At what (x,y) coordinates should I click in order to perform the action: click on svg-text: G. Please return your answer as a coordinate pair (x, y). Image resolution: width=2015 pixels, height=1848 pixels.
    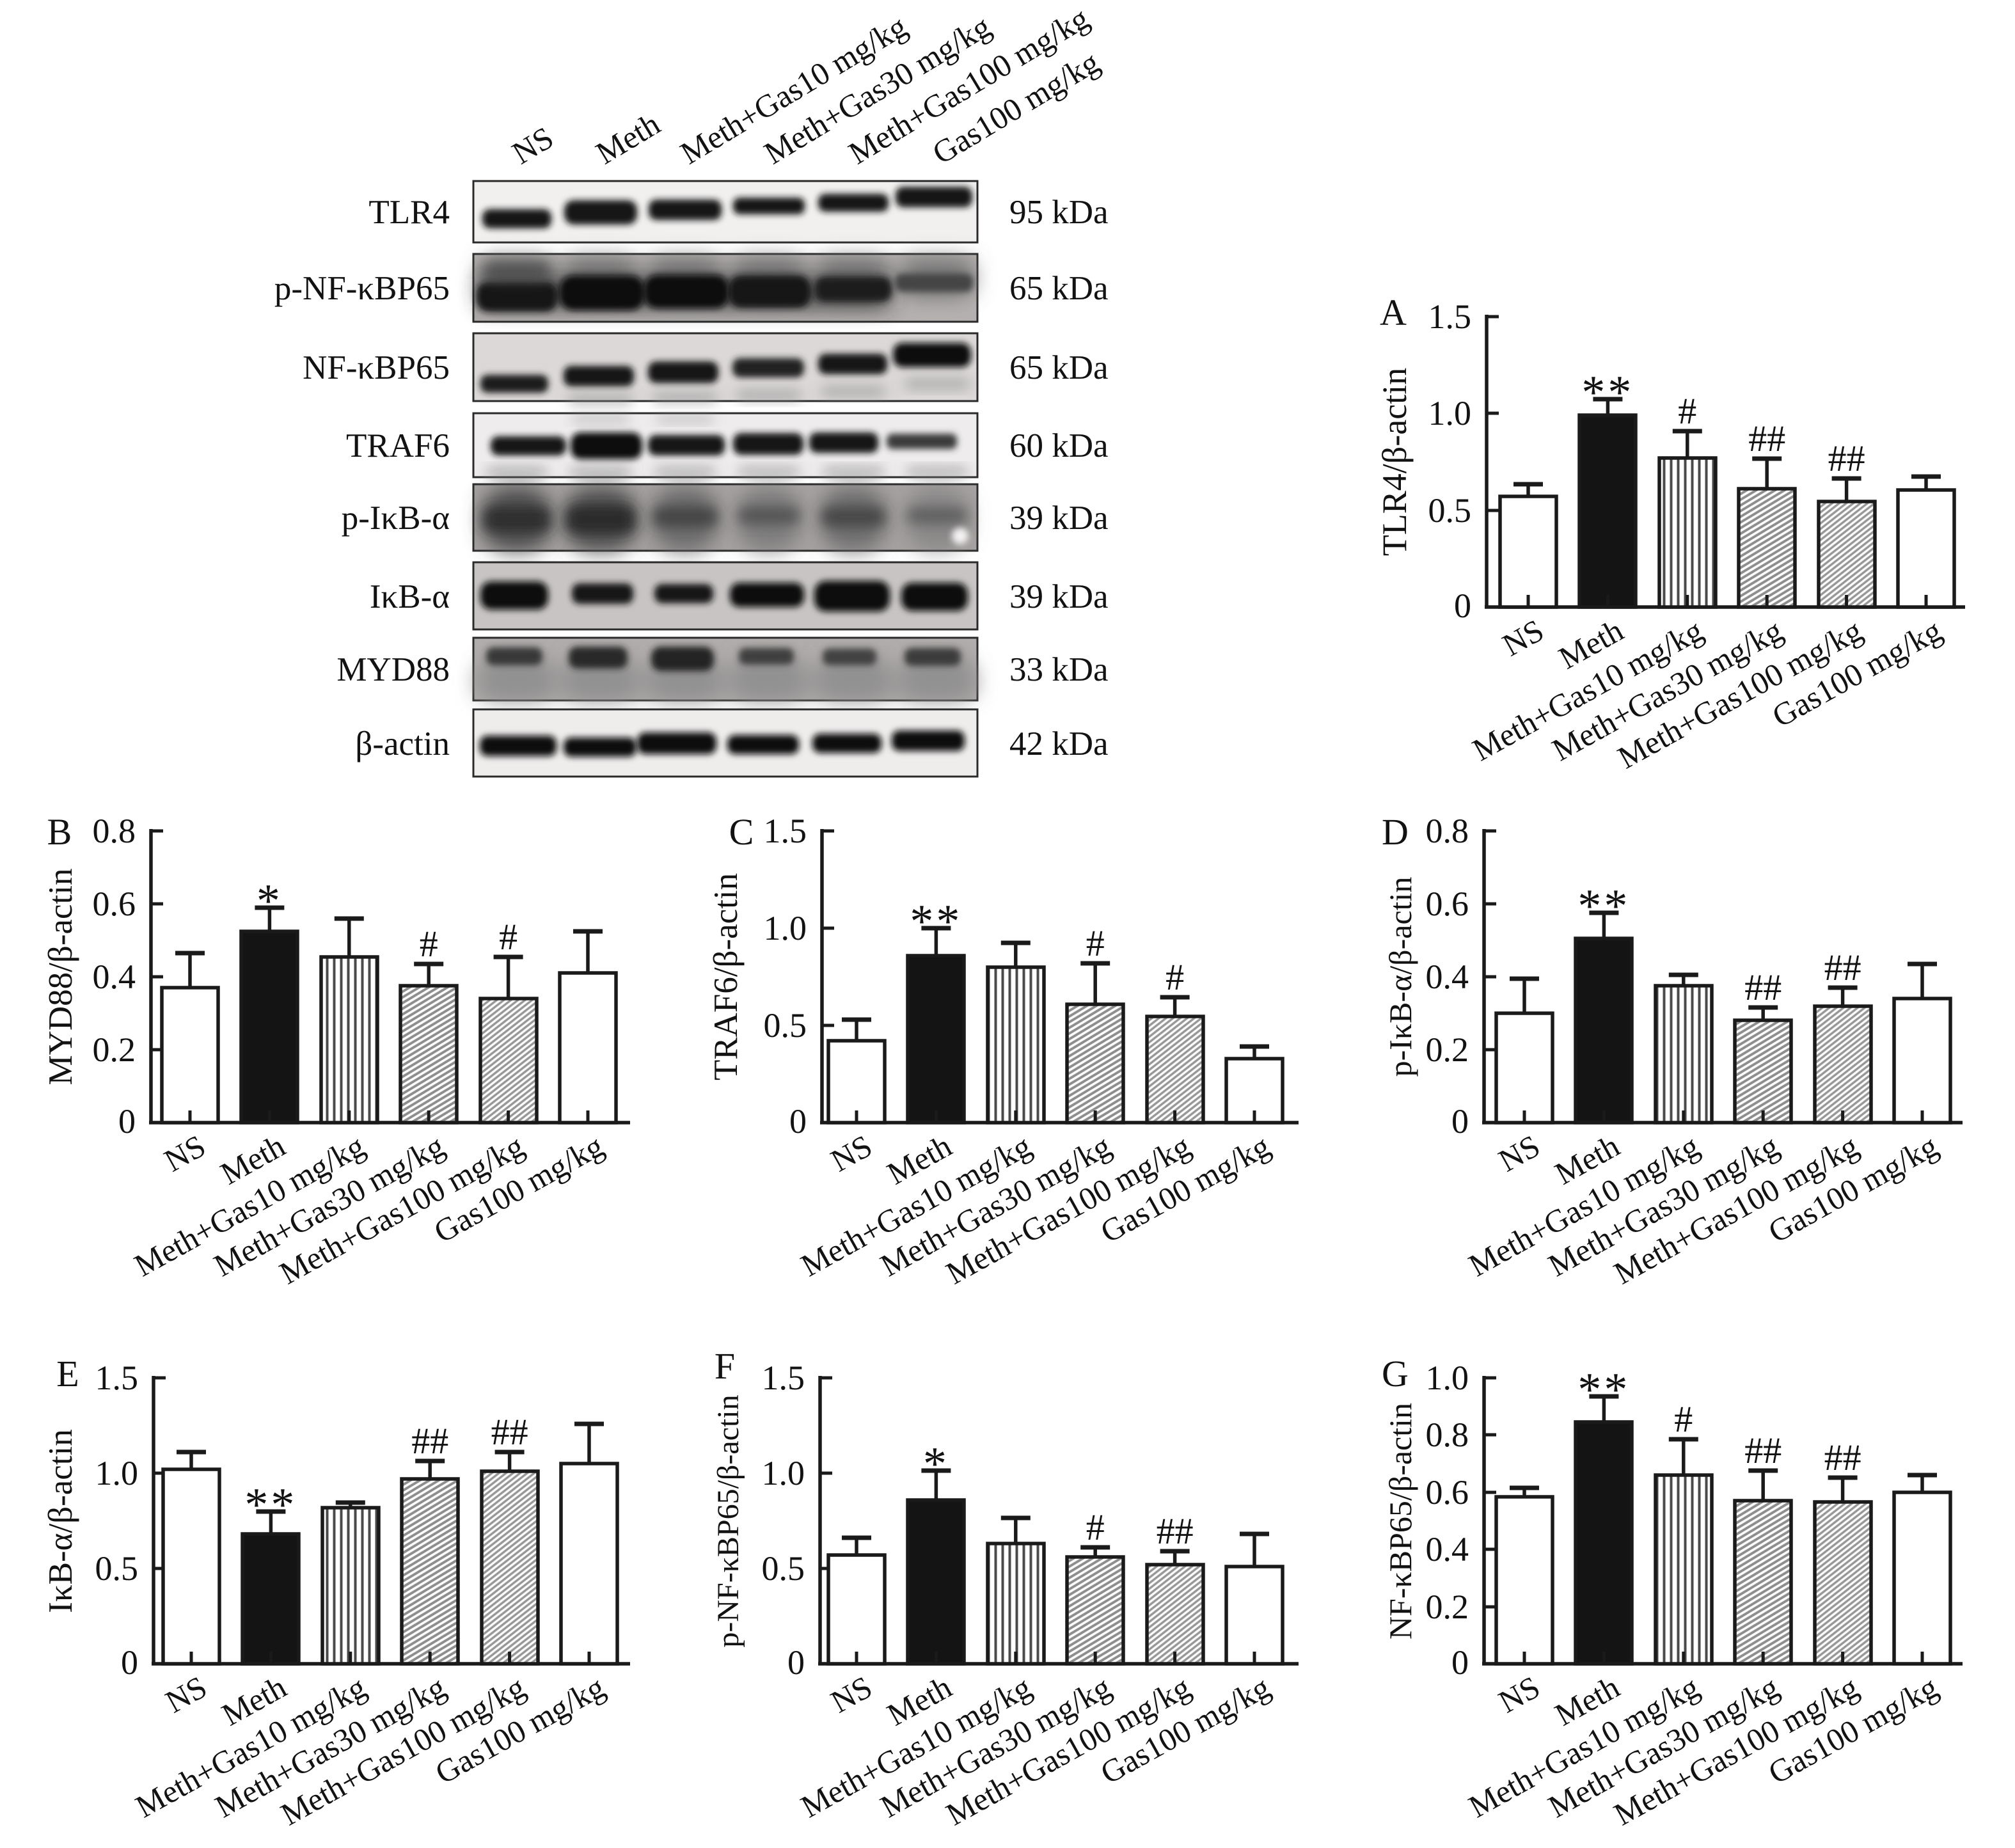
    Looking at the image, I should click on (1395, 1373).